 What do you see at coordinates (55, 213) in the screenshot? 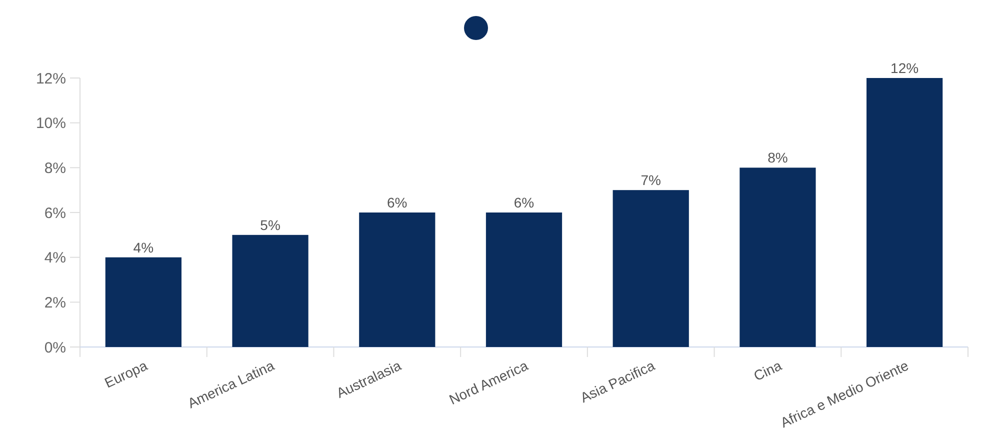
I see `y-tick-label: 6%` at bounding box center [55, 213].